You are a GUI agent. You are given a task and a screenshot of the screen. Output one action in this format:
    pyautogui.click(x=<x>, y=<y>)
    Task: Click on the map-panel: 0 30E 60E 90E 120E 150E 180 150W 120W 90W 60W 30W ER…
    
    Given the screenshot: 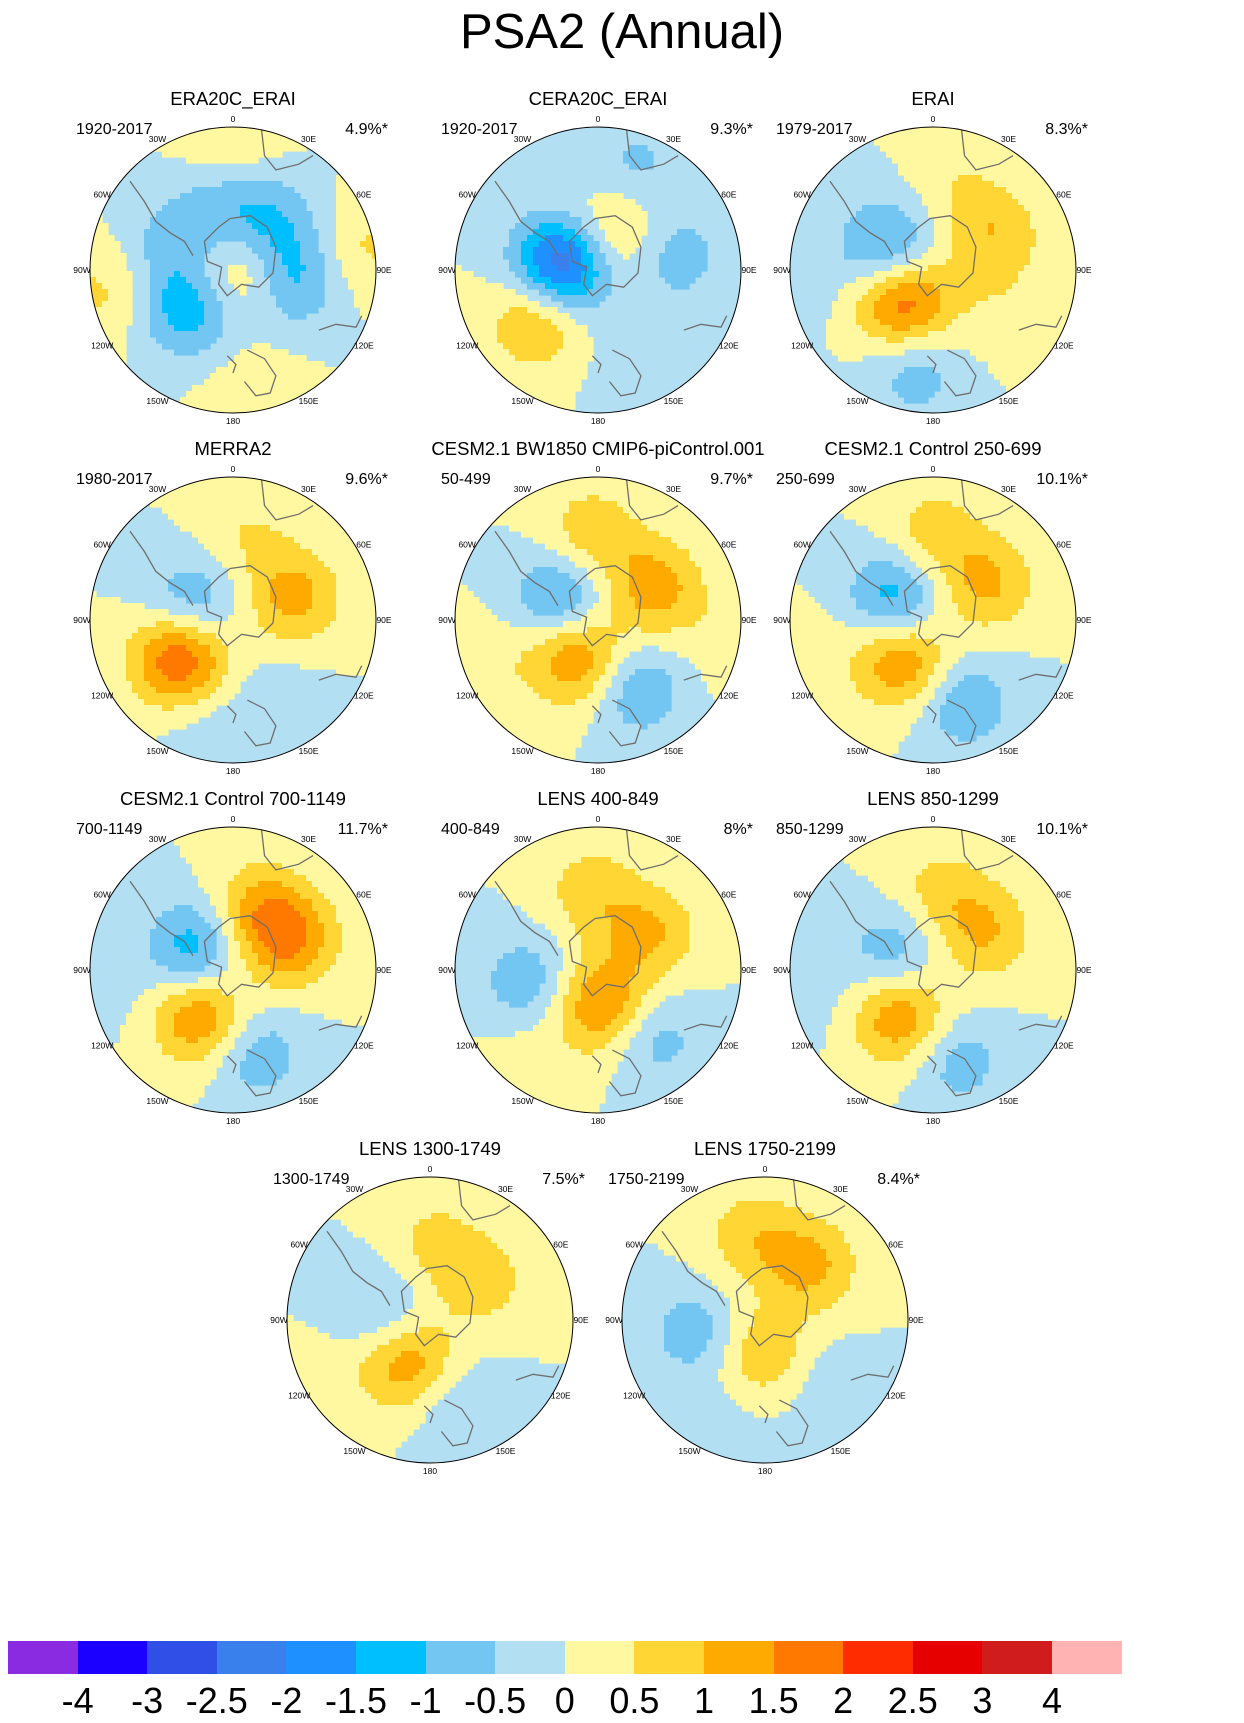 What is the action you would take?
    pyautogui.click(x=233, y=273)
    